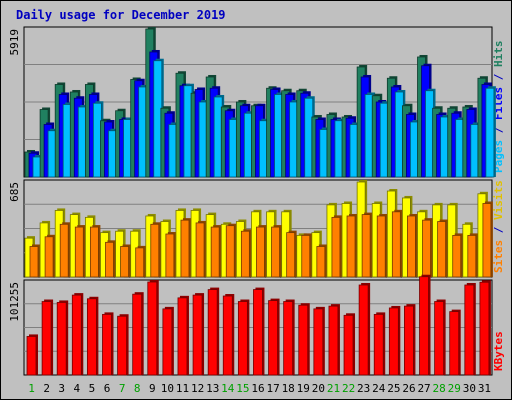 This screenshot has width=512, height=400. Describe the element at coordinates (257, 388) in the screenshot. I see `x-tick-label: 16` at that location.